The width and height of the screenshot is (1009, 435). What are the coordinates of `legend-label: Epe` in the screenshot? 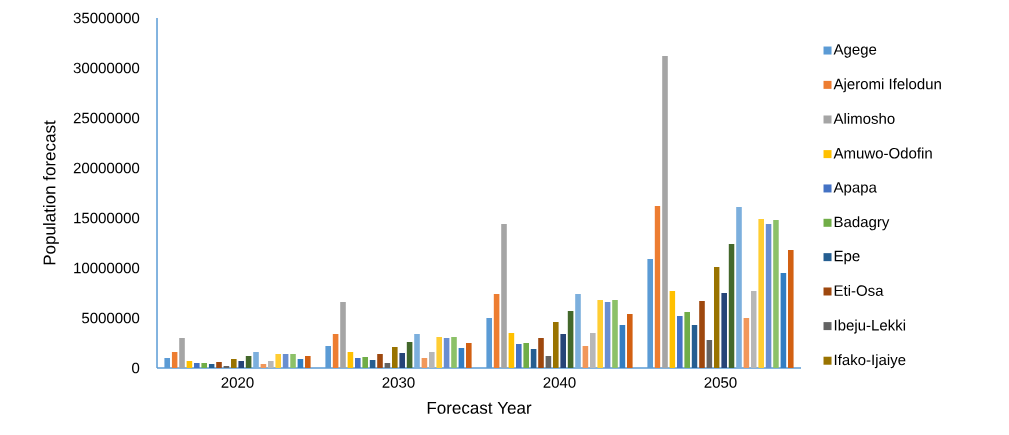 It's located at (847, 257).